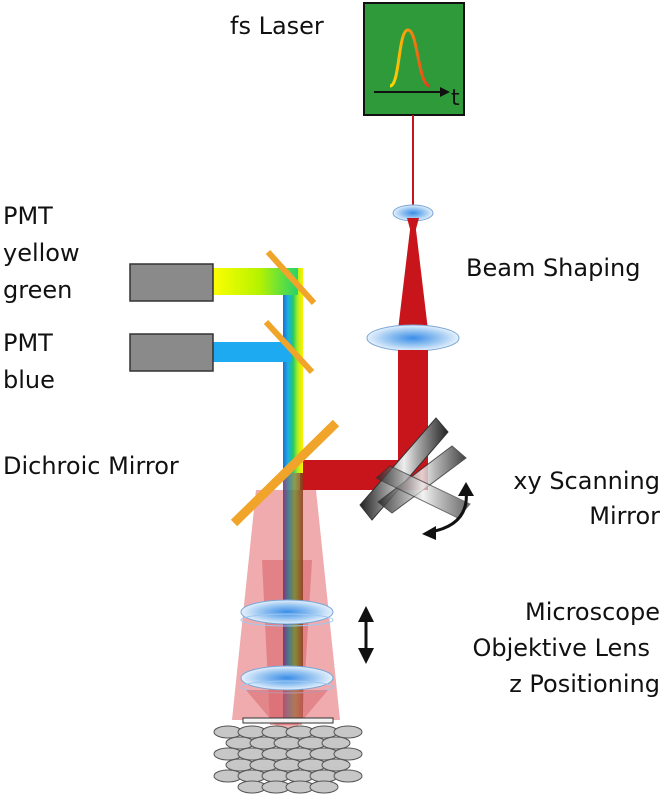 The image size is (663, 794). Describe the element at coordinates (171, 282) in the screenshot. I see `pmt-yellow-green-box` at that location.